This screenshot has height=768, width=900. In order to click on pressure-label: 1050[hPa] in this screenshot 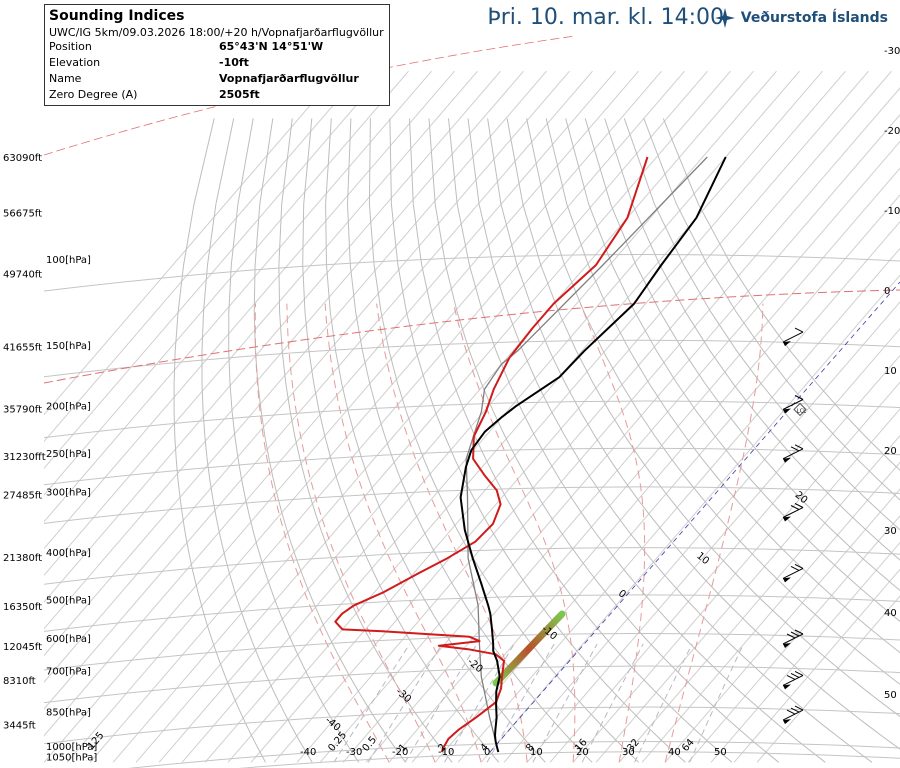, I will do `click(71, 757)`.